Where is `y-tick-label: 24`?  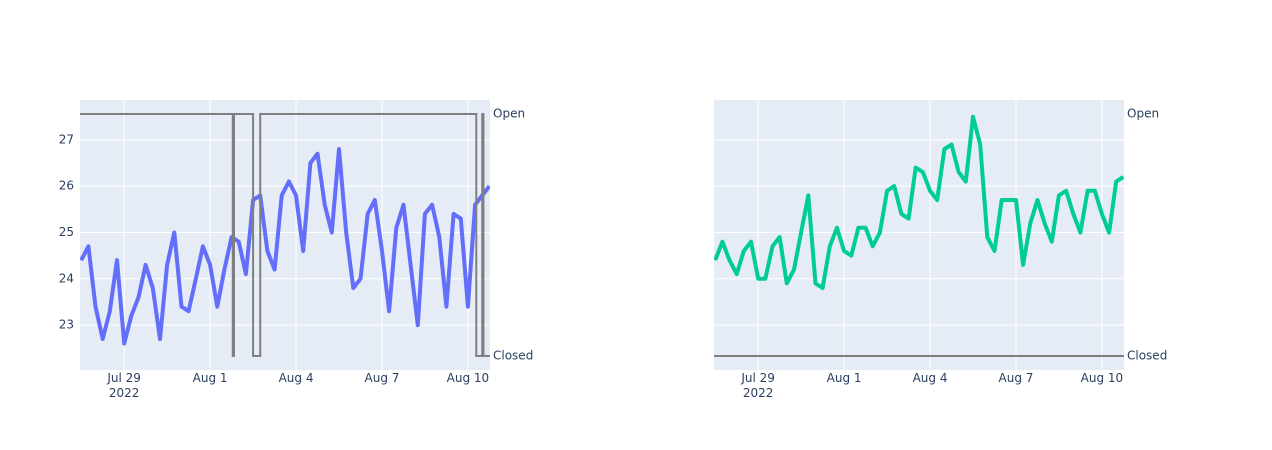 y-tick-label: 24 is located at coordinates (66, 278).